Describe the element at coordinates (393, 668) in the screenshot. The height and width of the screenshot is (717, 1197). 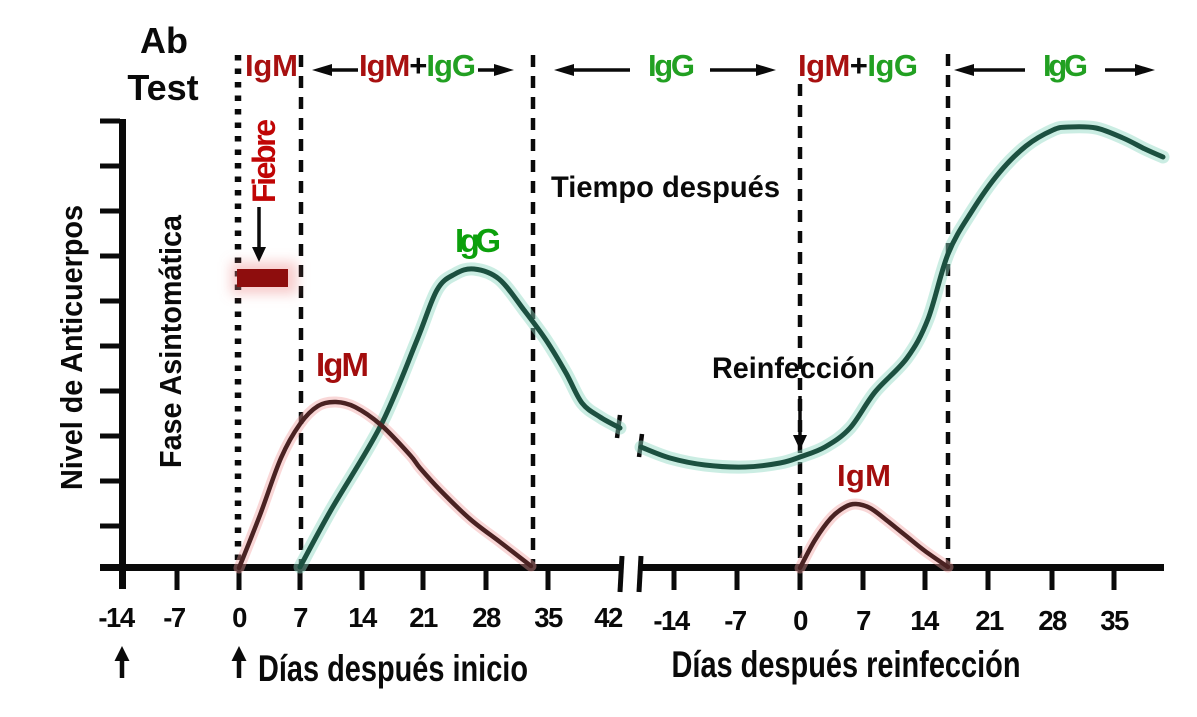
I see `svg-text: Días después inicio` at that location.